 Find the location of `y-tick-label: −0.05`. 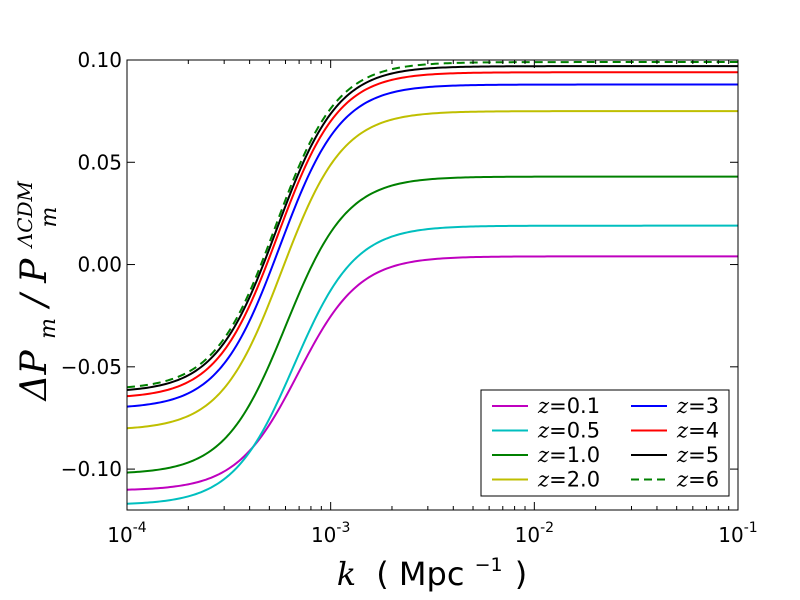

y-tick-label: −0.05 is located at coordinates (91, 367).